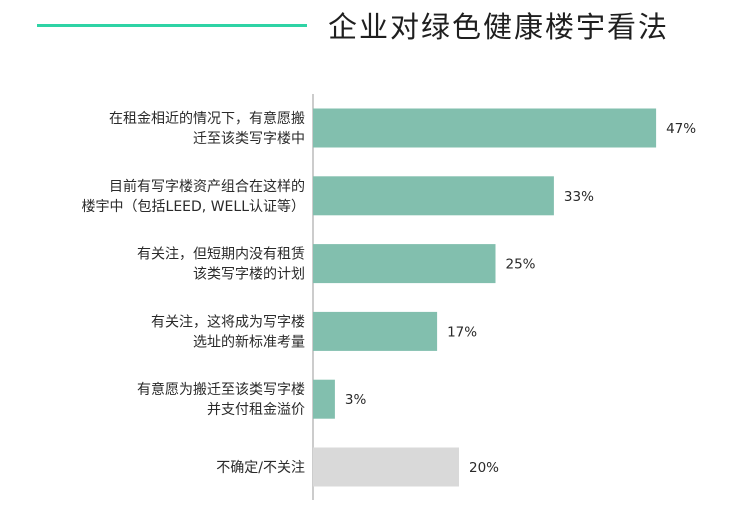 The width and height of the screenshot is (740, 522). Describe the element at coordinates (207, 186) in the screenshot. I see `category-label-2-line-1: 目前有写字楼资产组合在这样的` at that location.